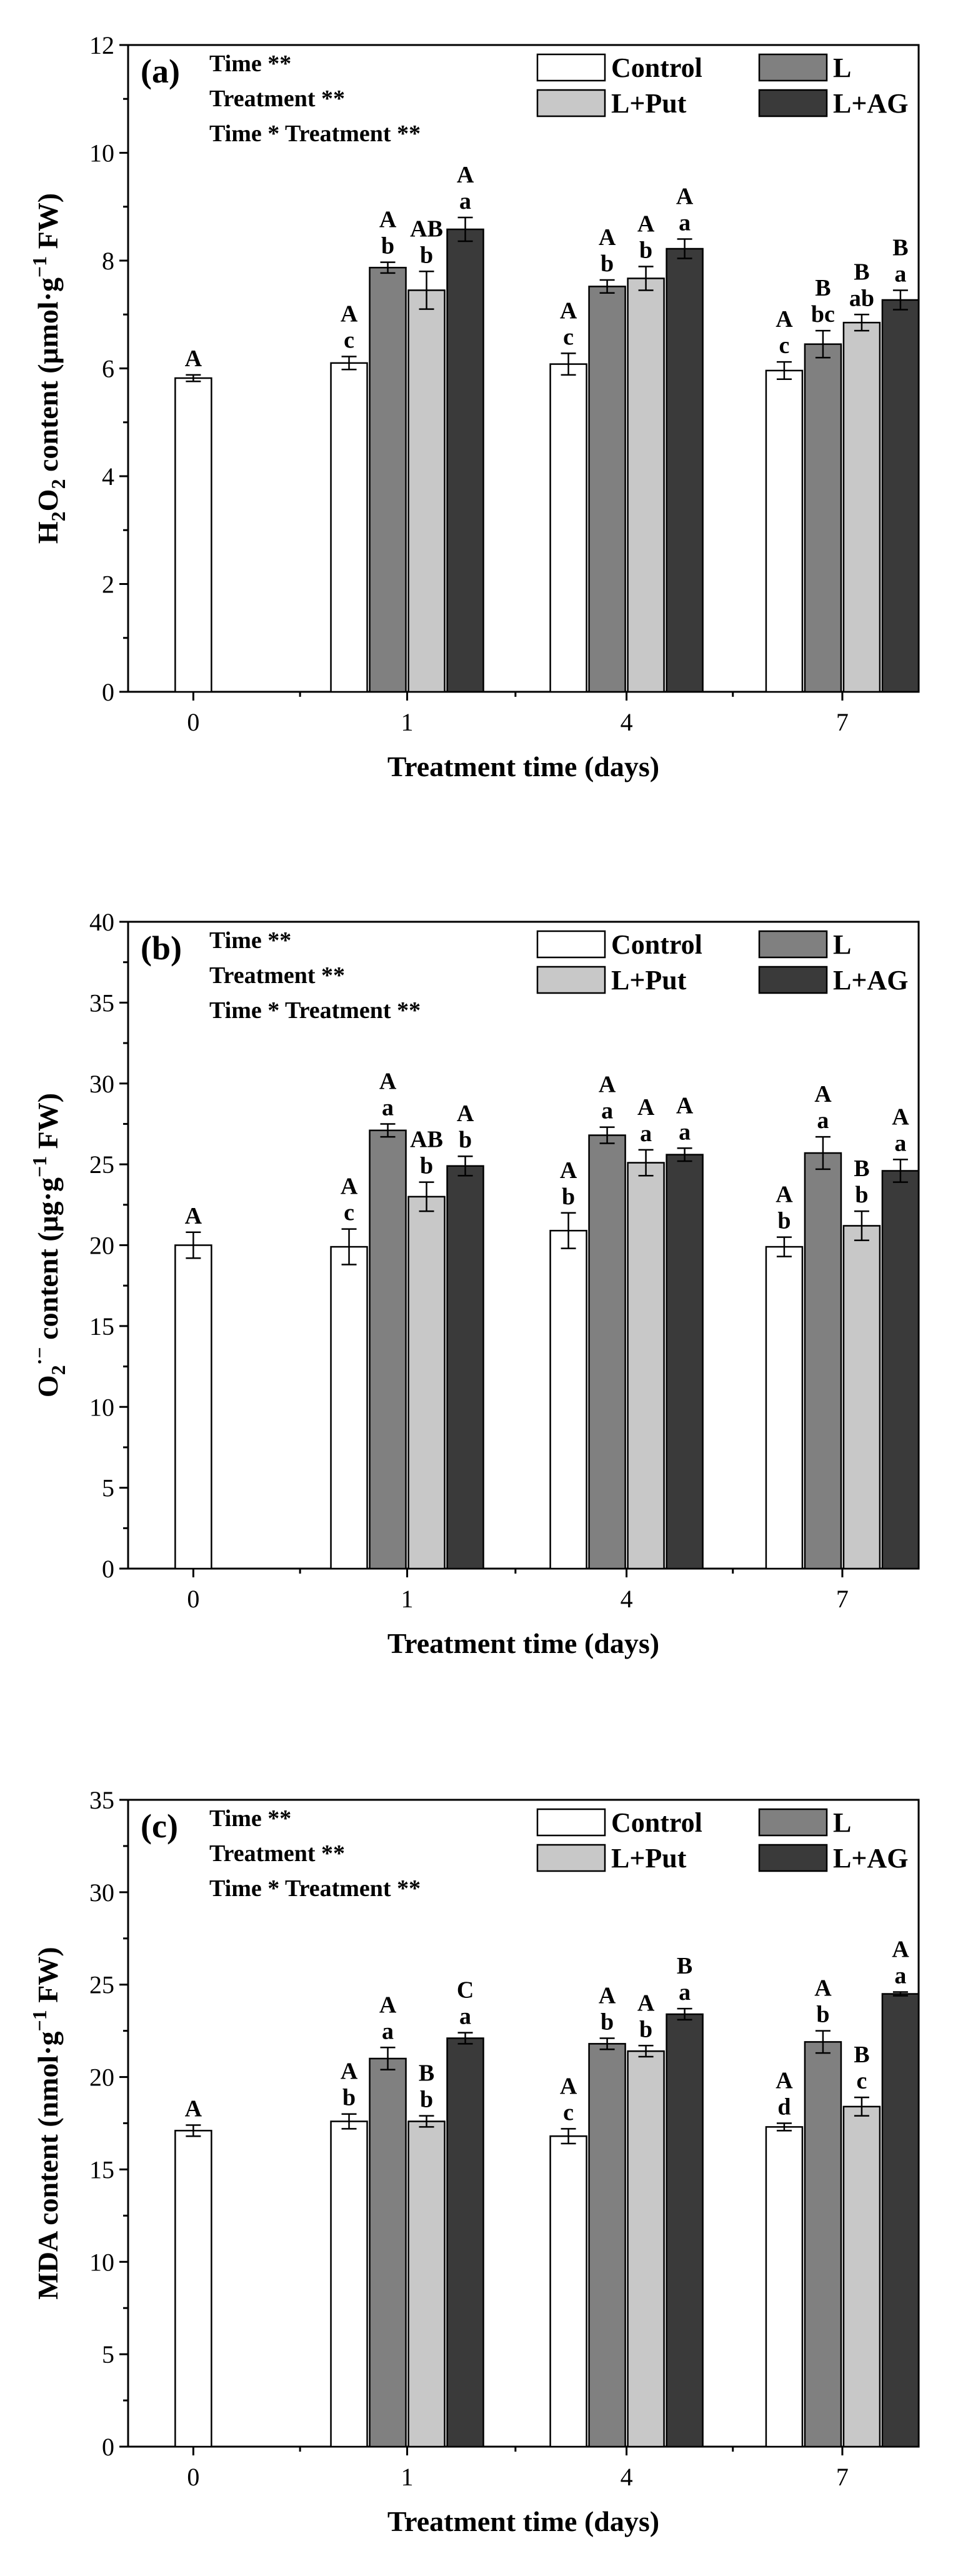 Image resolution: width=953 pixels, height=2576 pixels. Describe the element at coordinates (48, 2165) in the screenshot. I see `y-axis-label-part: MDA content (nmol·g` at that location.